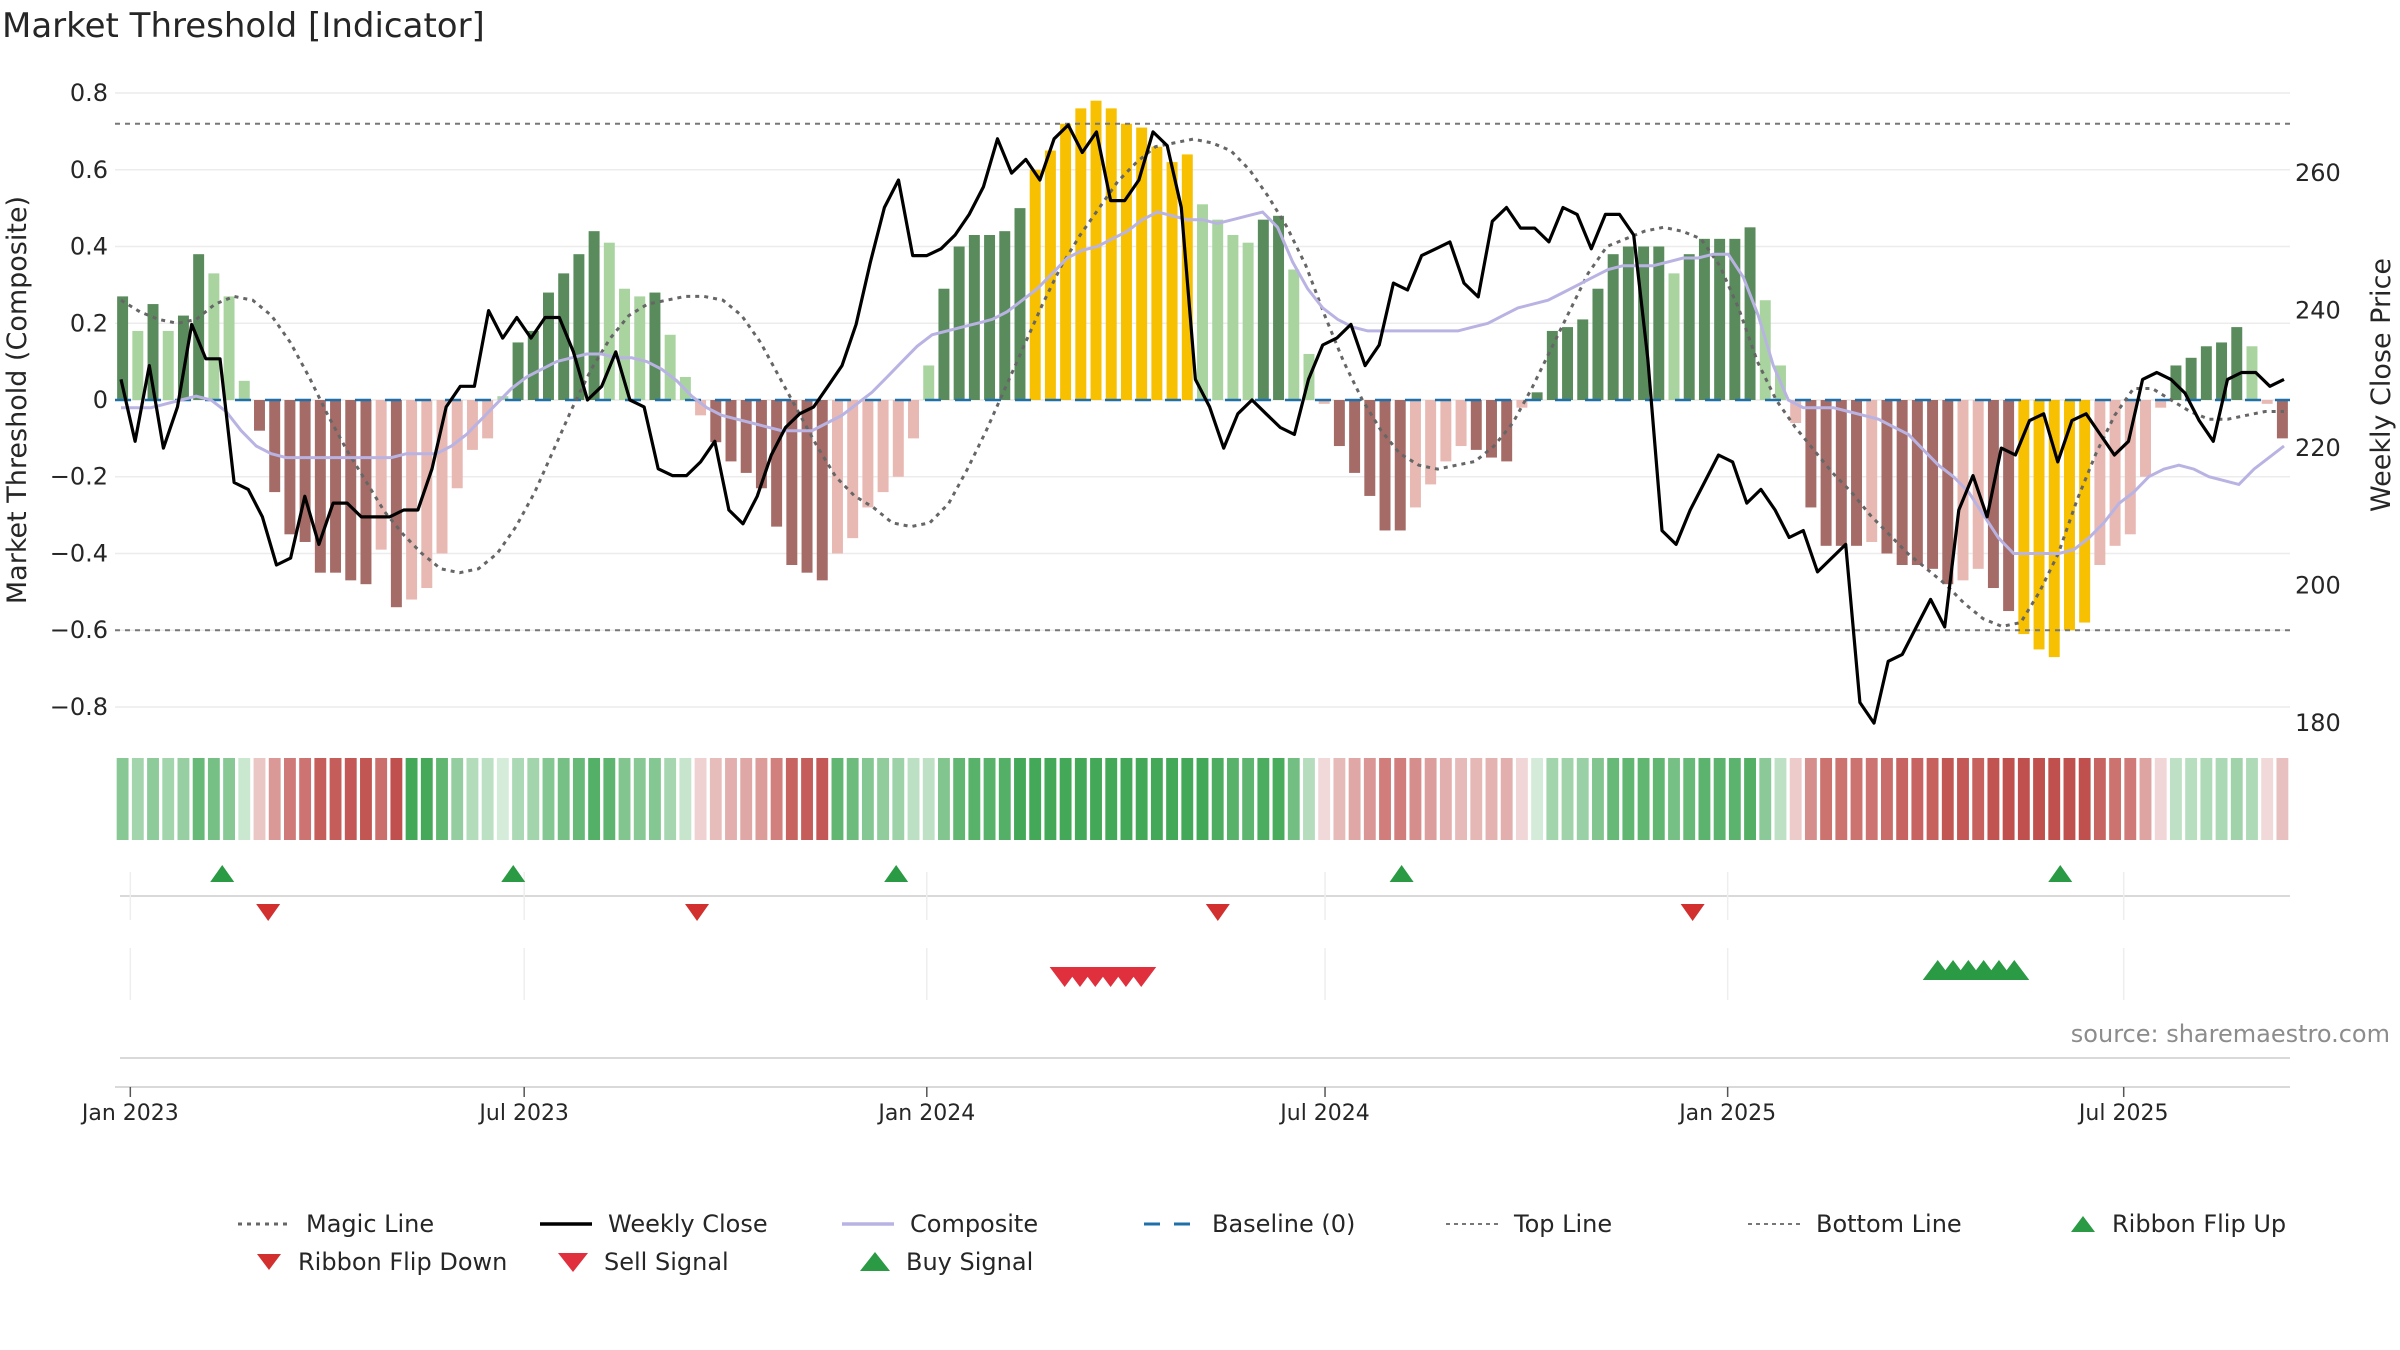 Image resolution: width=2400 pixels, height=1350 pixels. I want to click on y-tick-label: −0.2, so click(79, 477).